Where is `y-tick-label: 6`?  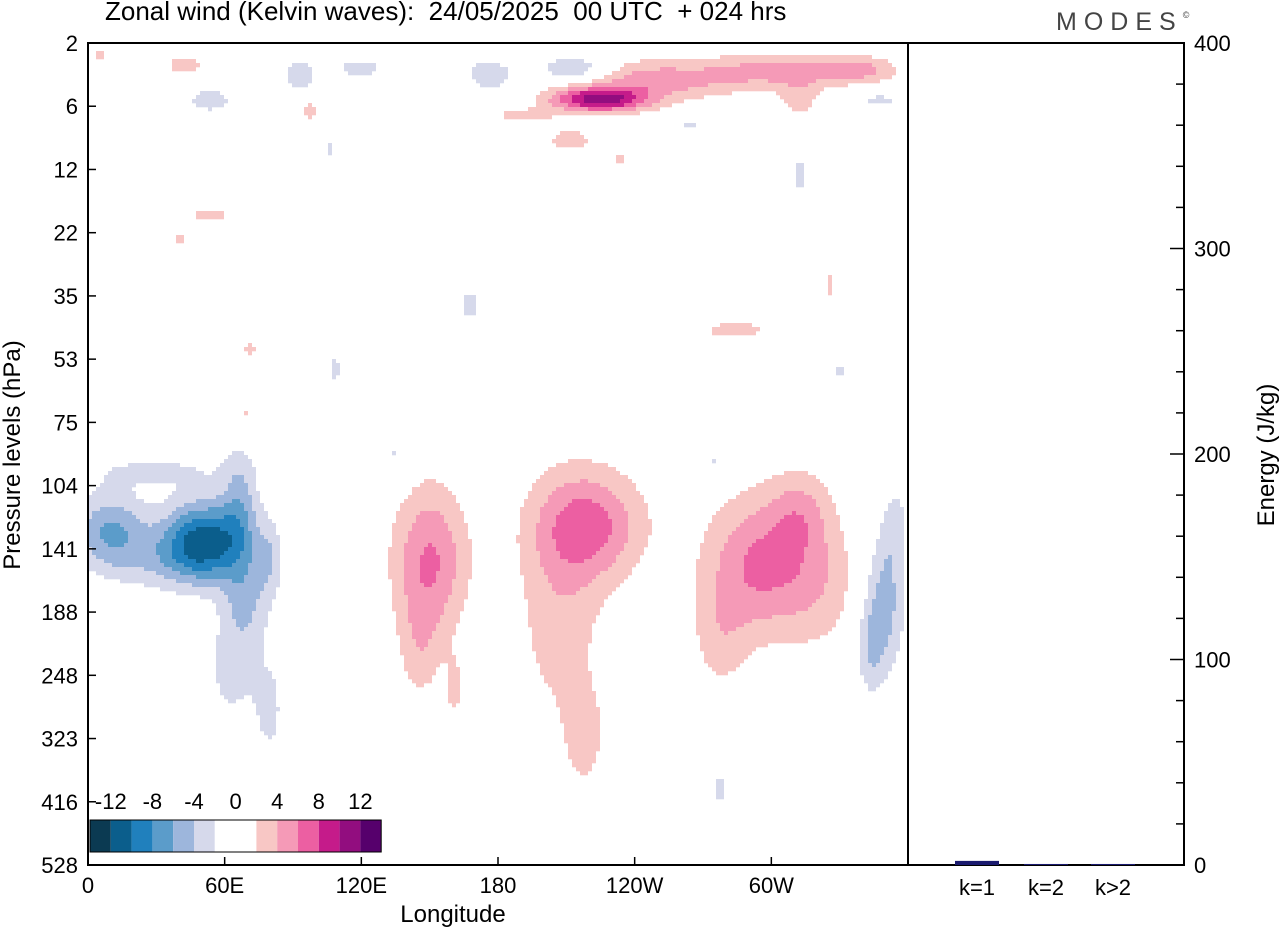 y-tick-label: 6 is located at coordinates (72, 106).